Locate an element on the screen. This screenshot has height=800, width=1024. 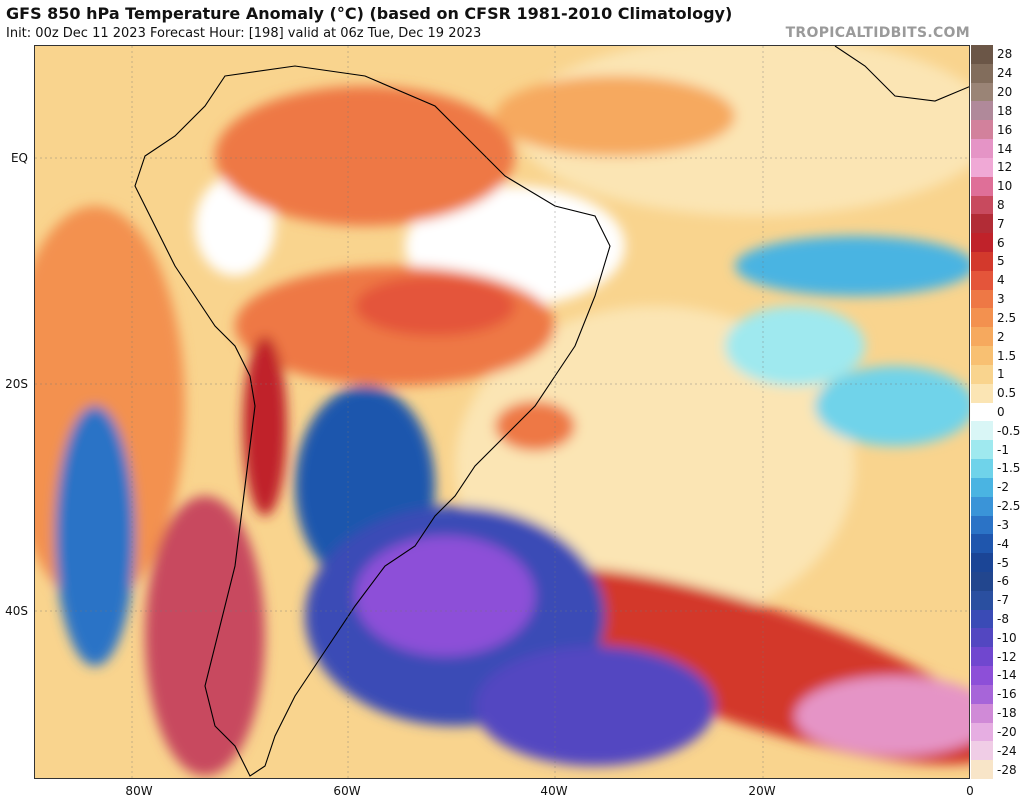
legend-label: 28 is located at coordinates (1005, 54).